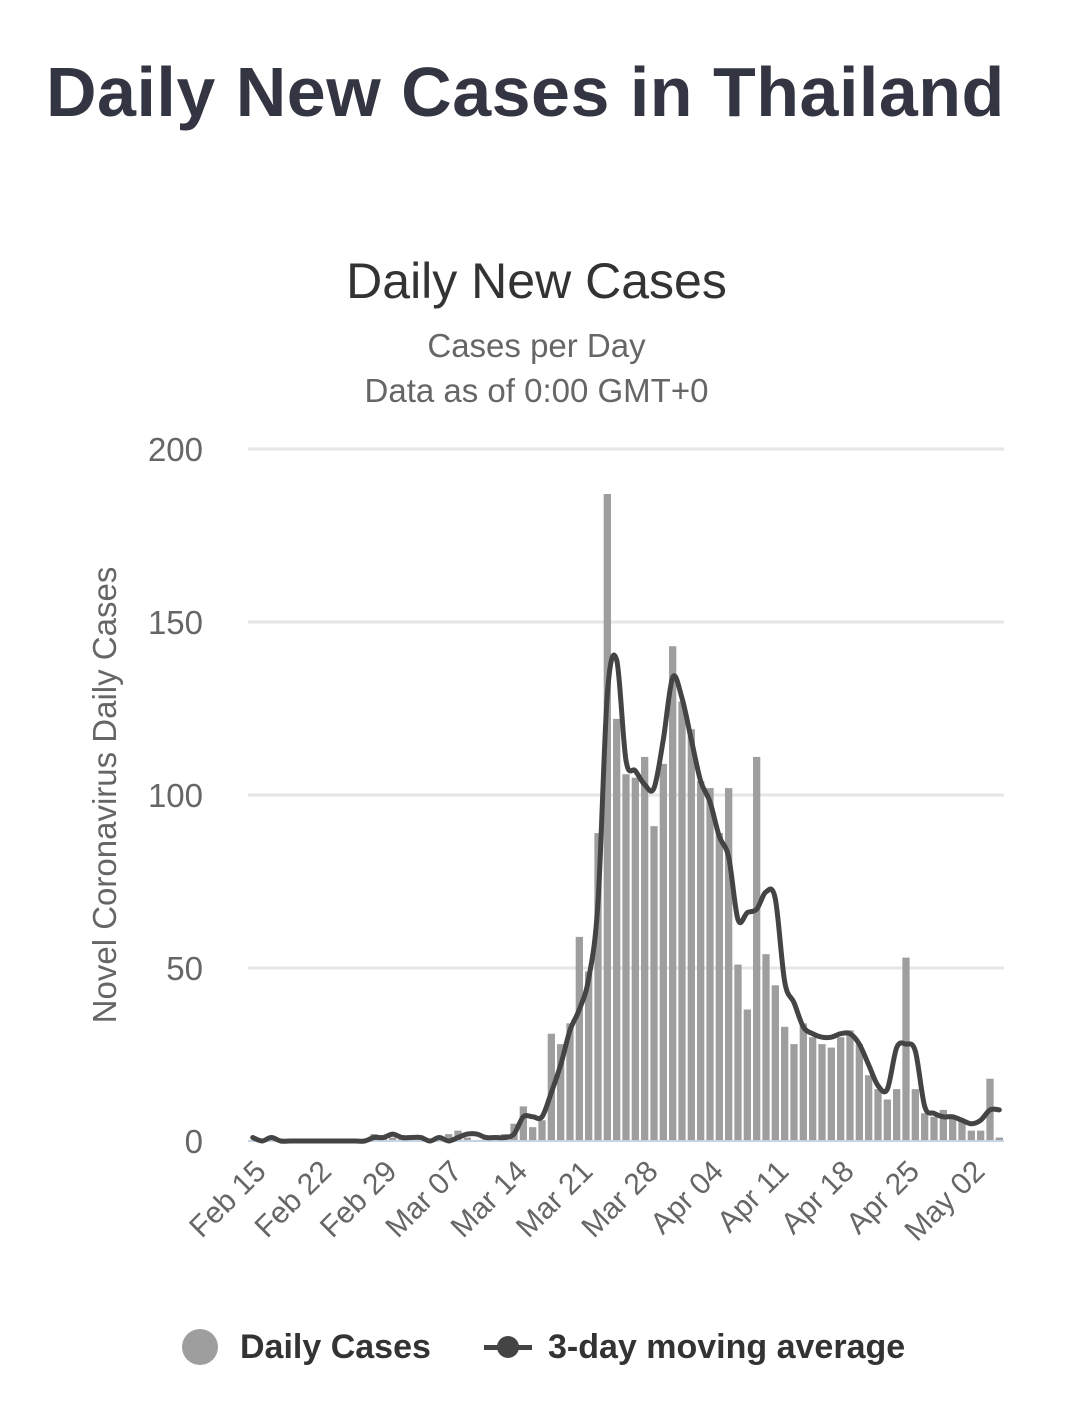 Image resolution: width=1073 pixels, height=1413 pixels. What do you see at coordinates (194, 1141) in the screenshot?
I see `y-tick-label-0: 0` at bounding box center [194, 1141].